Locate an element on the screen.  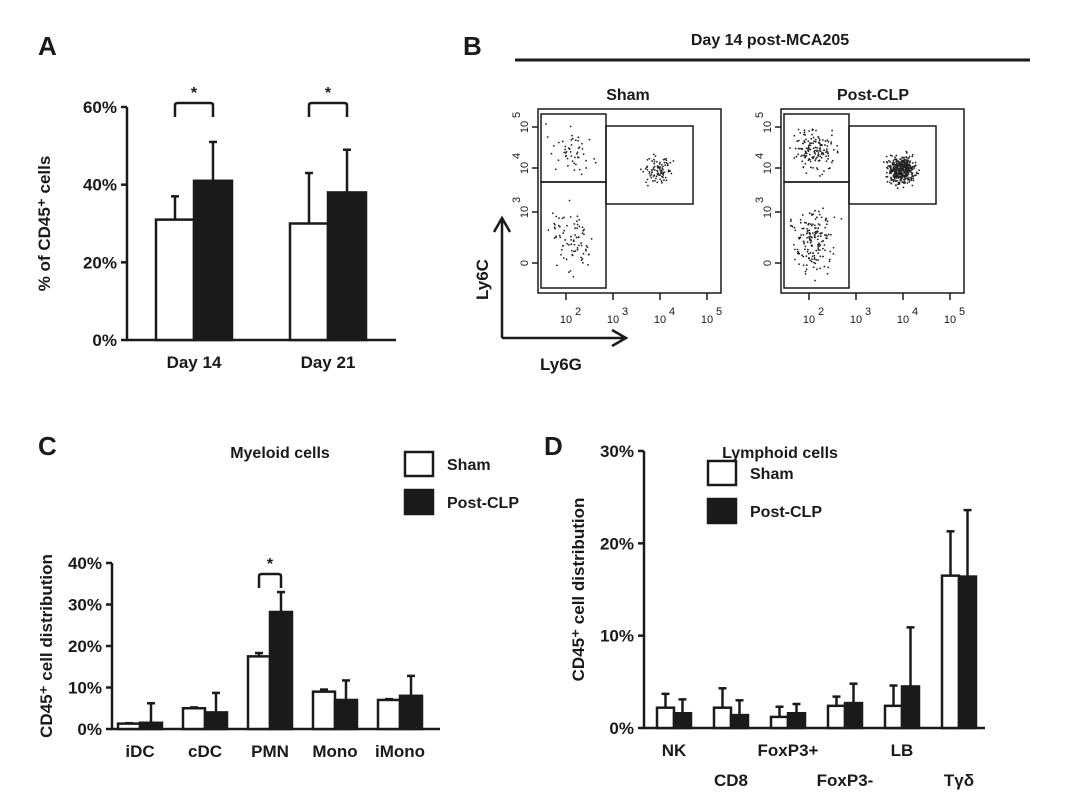
plot-frame-sham is located at coordinates (629, 201).